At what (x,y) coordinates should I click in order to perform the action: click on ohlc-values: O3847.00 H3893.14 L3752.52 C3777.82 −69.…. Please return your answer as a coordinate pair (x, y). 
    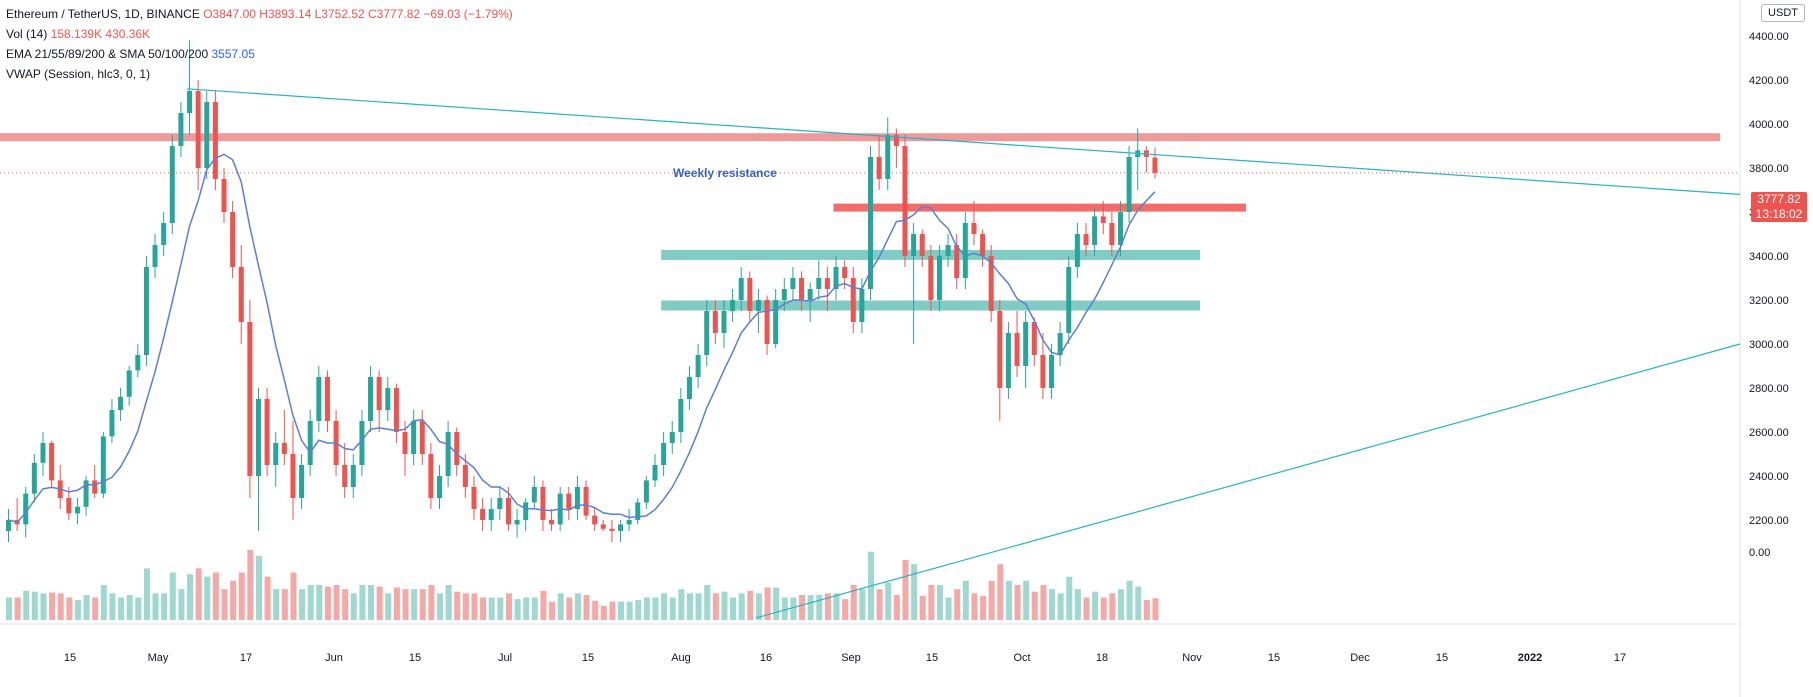
    Looking at the image, I should click on (358, 14).